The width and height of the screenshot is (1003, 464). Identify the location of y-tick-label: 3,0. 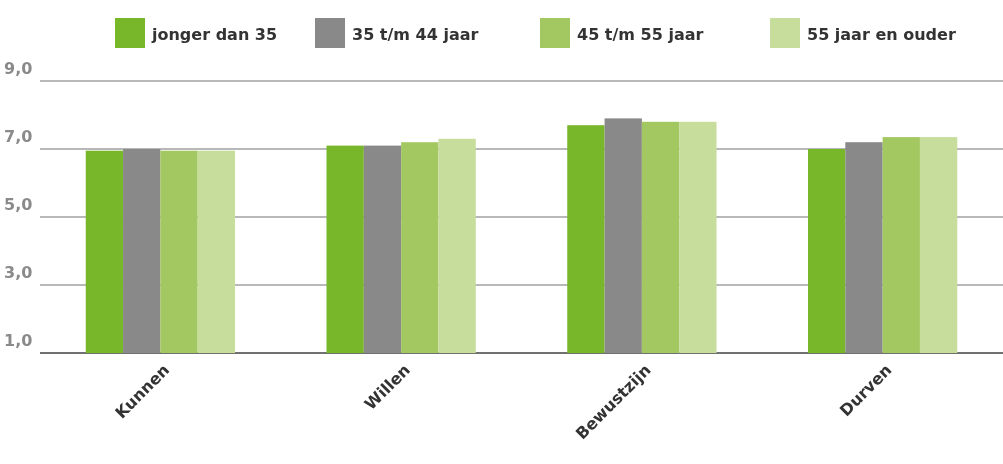
(18, 272).